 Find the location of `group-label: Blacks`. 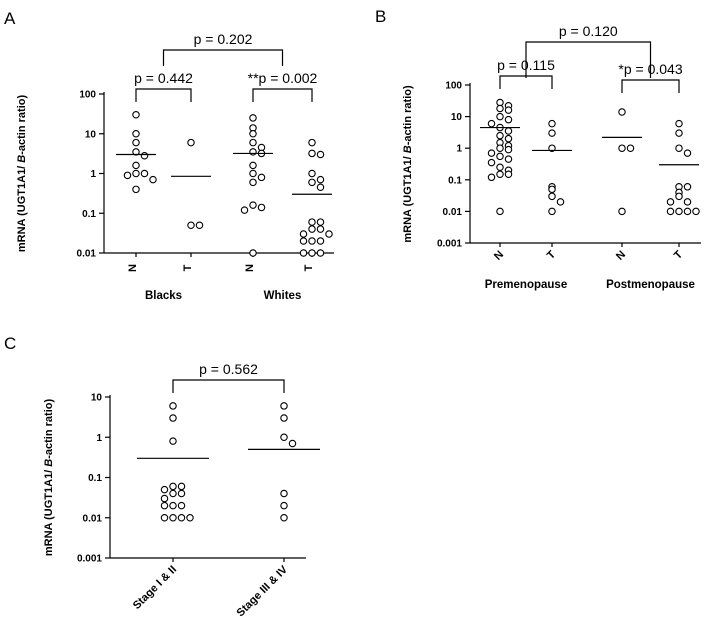

group-label: Blacks is located at coordinates (163, 296).